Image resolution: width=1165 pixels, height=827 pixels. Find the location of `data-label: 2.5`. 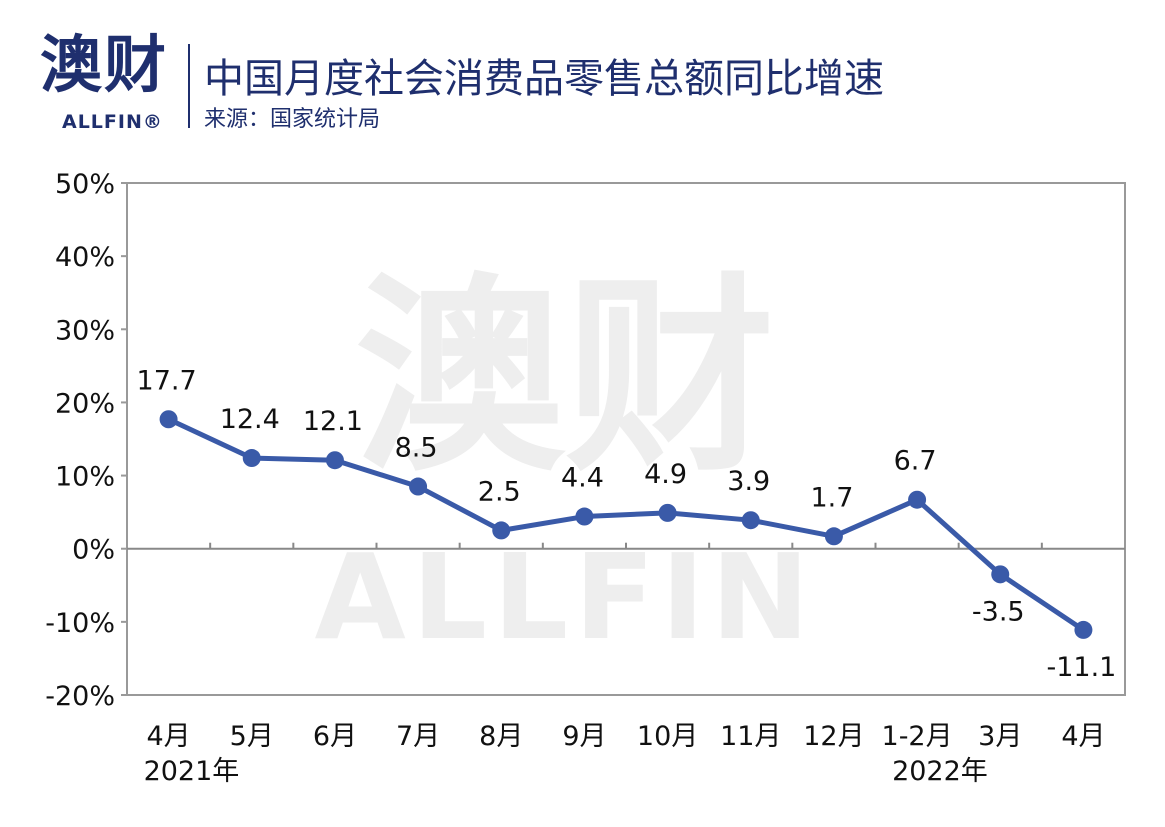

data-label: 2.5 is located at coordinates (499, 491).